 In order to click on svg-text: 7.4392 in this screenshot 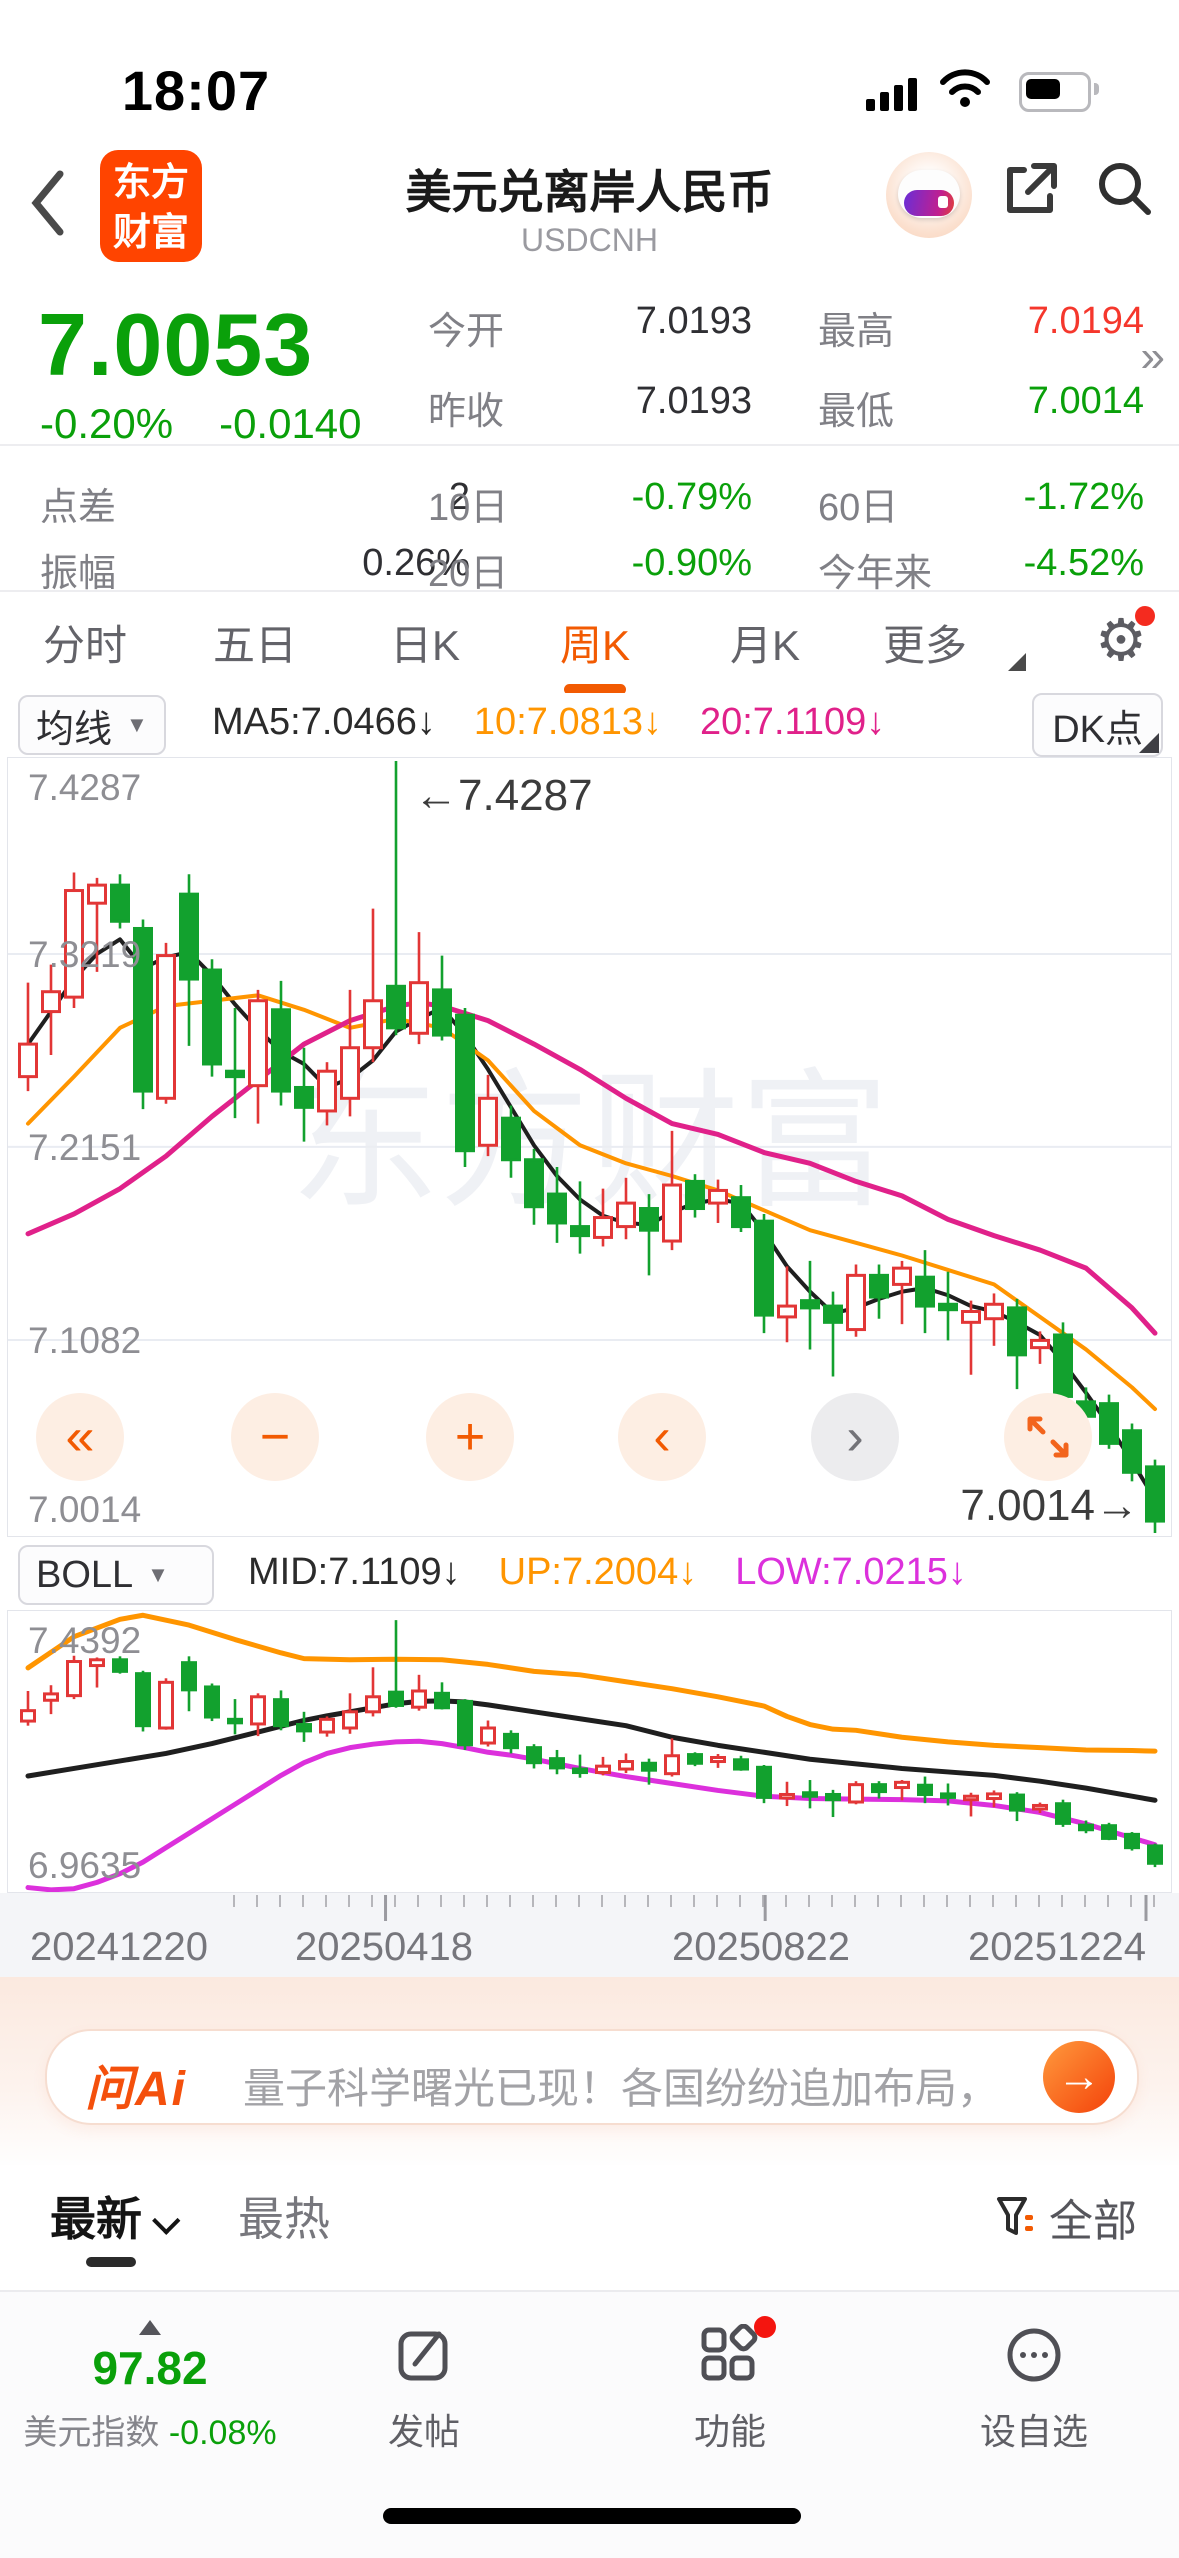, I will do `click(84, 1640)`.